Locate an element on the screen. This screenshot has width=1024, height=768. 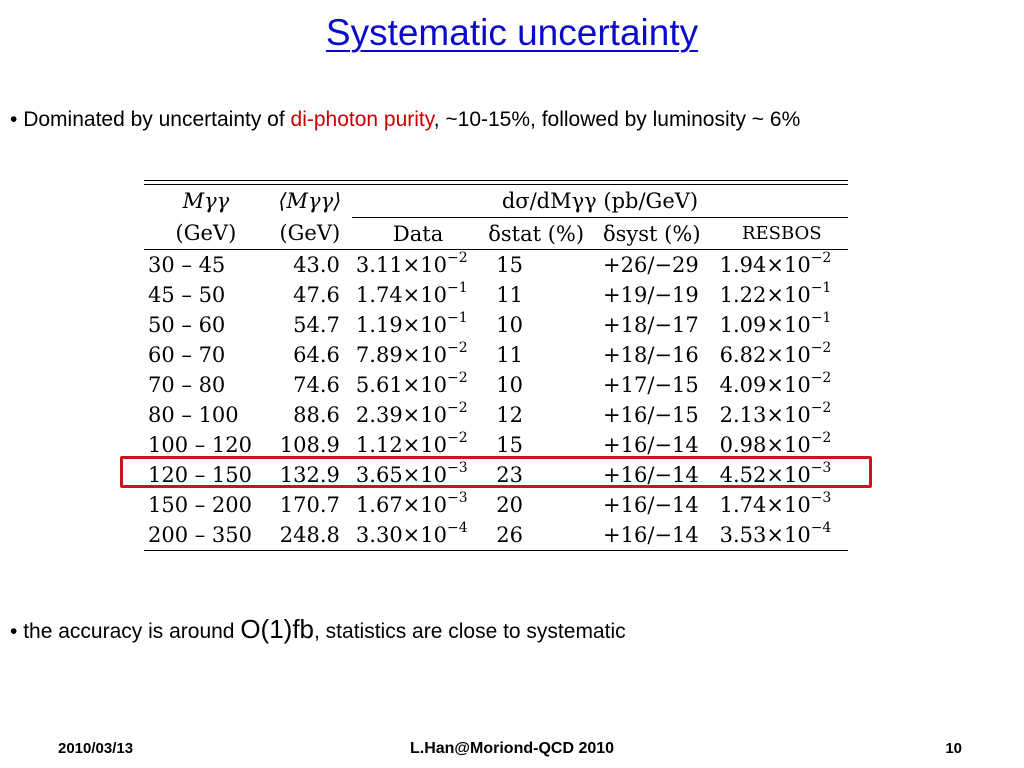
cell-data-value: 3.11×10 is located at coordinates (401, 265).